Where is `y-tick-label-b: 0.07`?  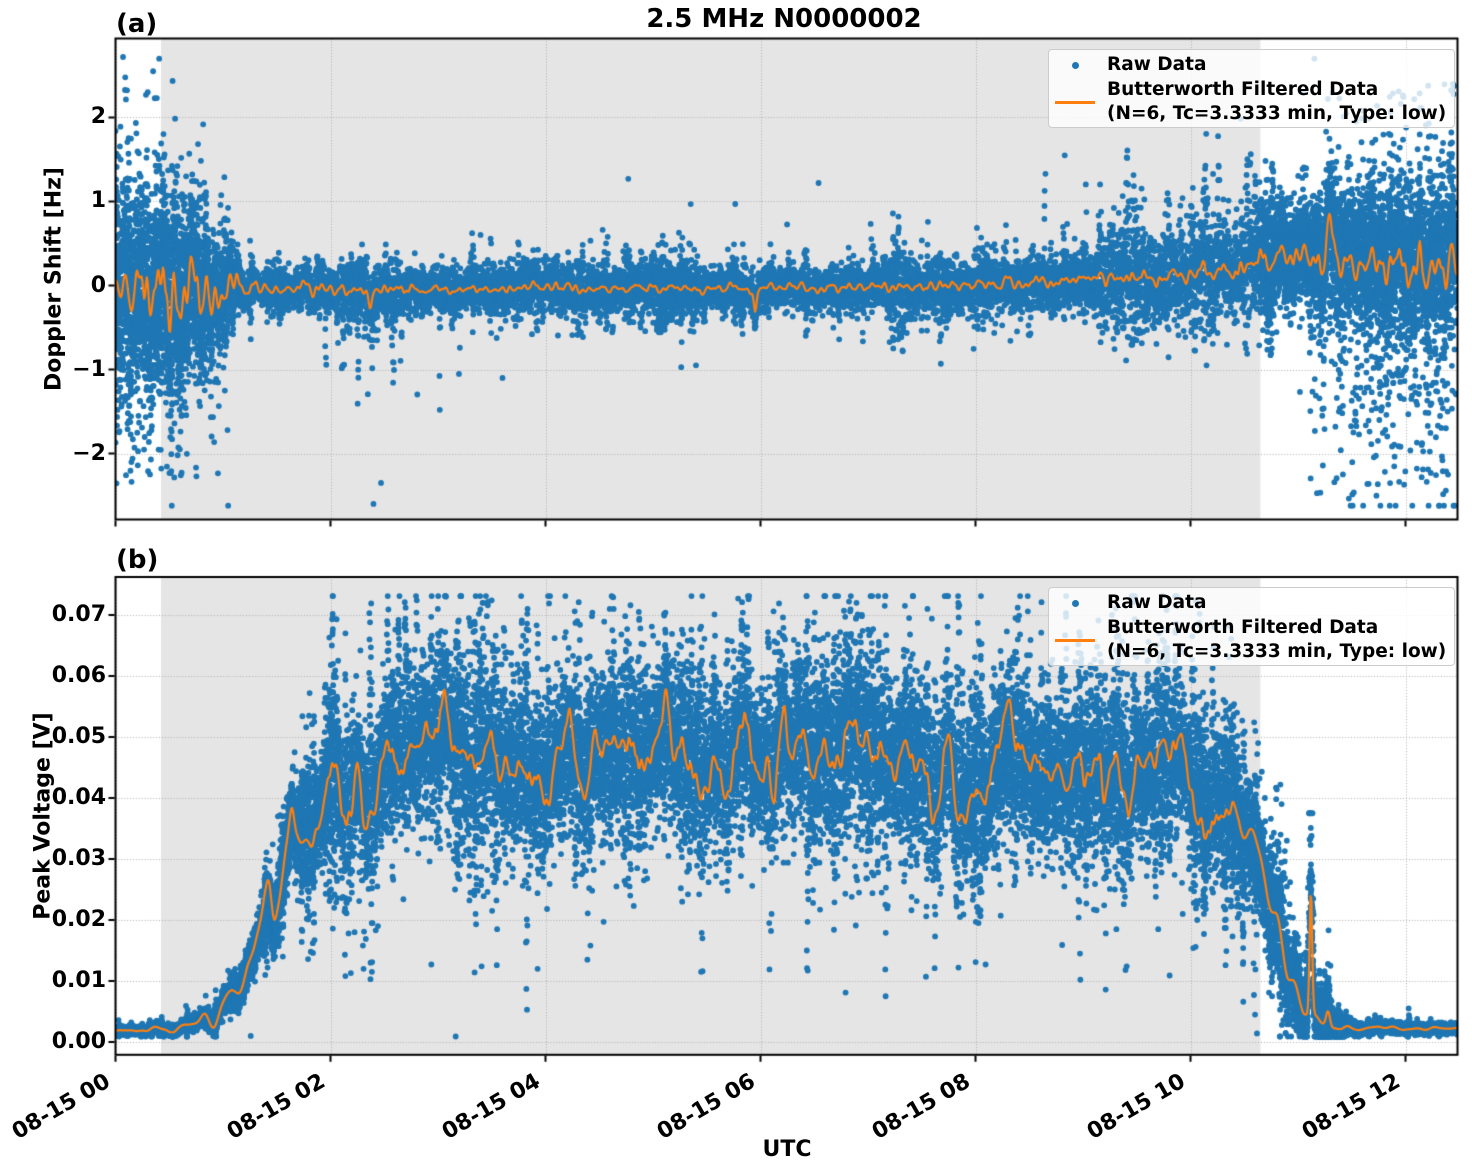
y-tick-label-b: 0.07 is located at coordinates (78, 614).